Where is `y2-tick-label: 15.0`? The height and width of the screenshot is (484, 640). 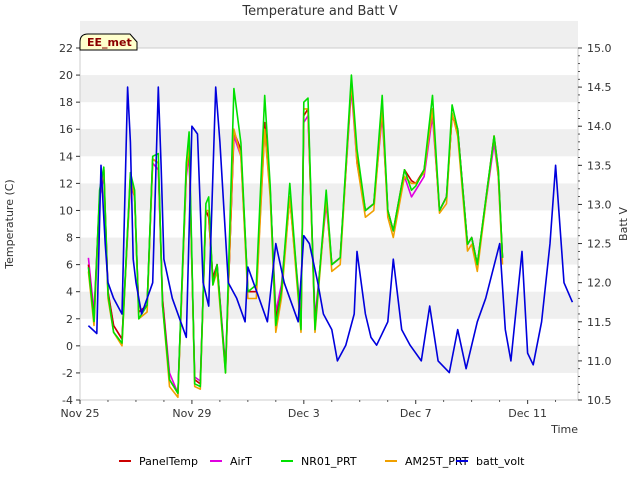
y2-tick-label: 15.0 is located at coordinates (599, 48).